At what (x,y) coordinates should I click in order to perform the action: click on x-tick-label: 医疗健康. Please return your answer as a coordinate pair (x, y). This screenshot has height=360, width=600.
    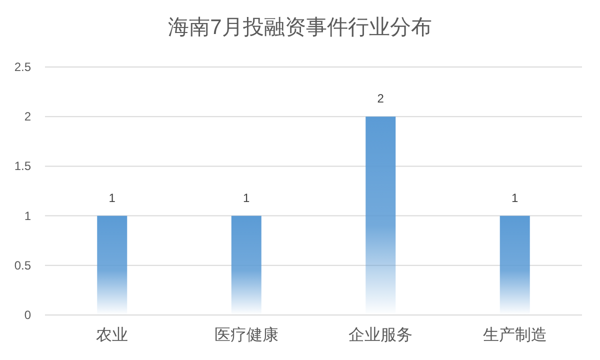
    Looking at the image, I should click on (246, 335).